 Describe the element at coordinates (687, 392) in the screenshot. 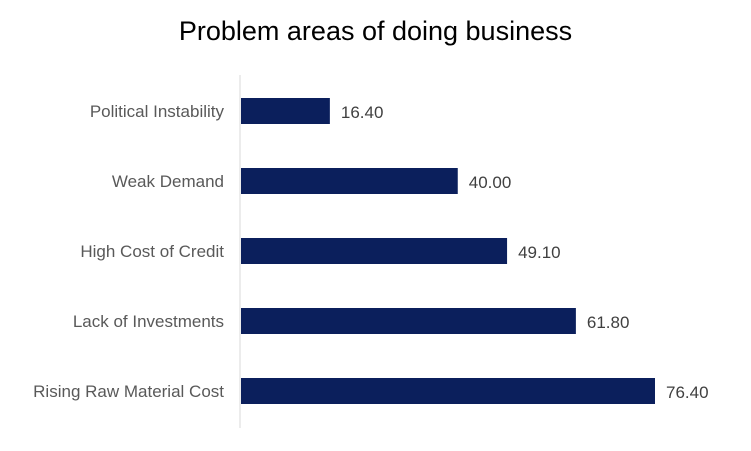

I see `data-label: 76.40` at that location.